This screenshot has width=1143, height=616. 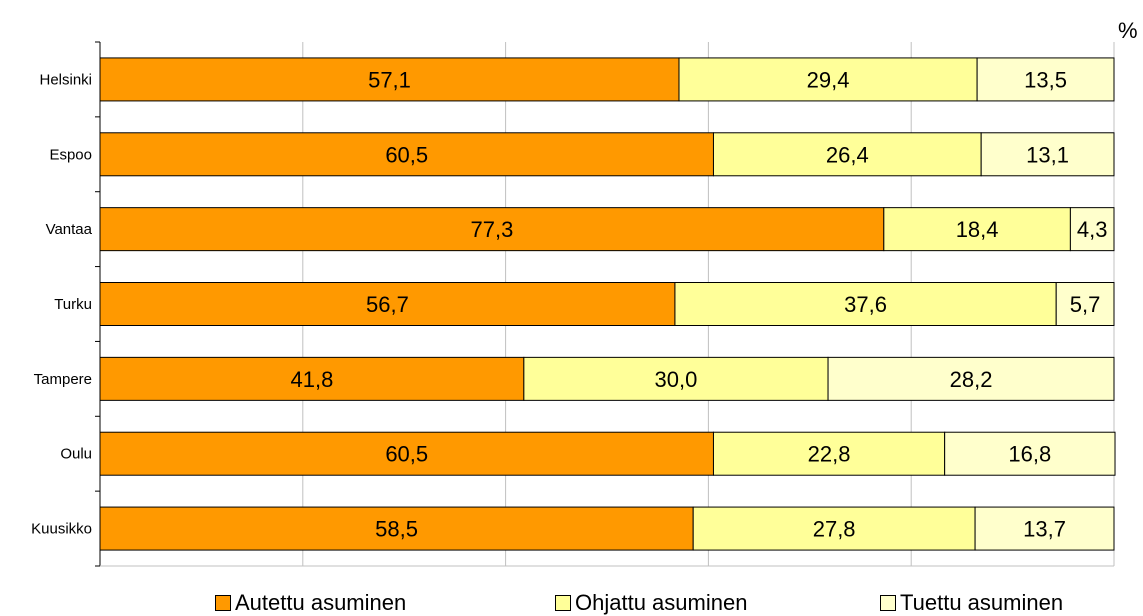 I want to click on data-label: 13,1, so click(x=1047, y=154).